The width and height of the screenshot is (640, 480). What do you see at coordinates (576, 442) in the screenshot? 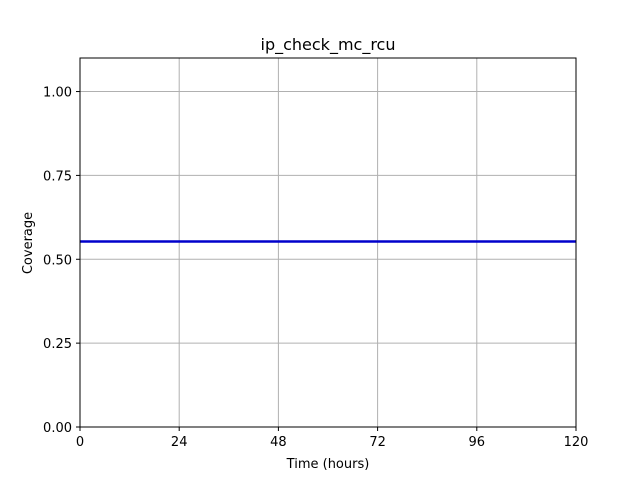
I see `x-tick-label: 120` at bounding box center [576, 442].